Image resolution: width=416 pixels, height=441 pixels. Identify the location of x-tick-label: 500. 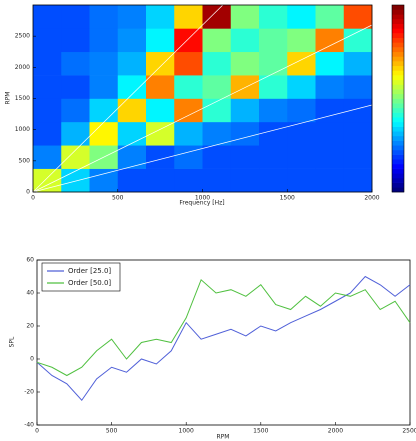
(112, 431).